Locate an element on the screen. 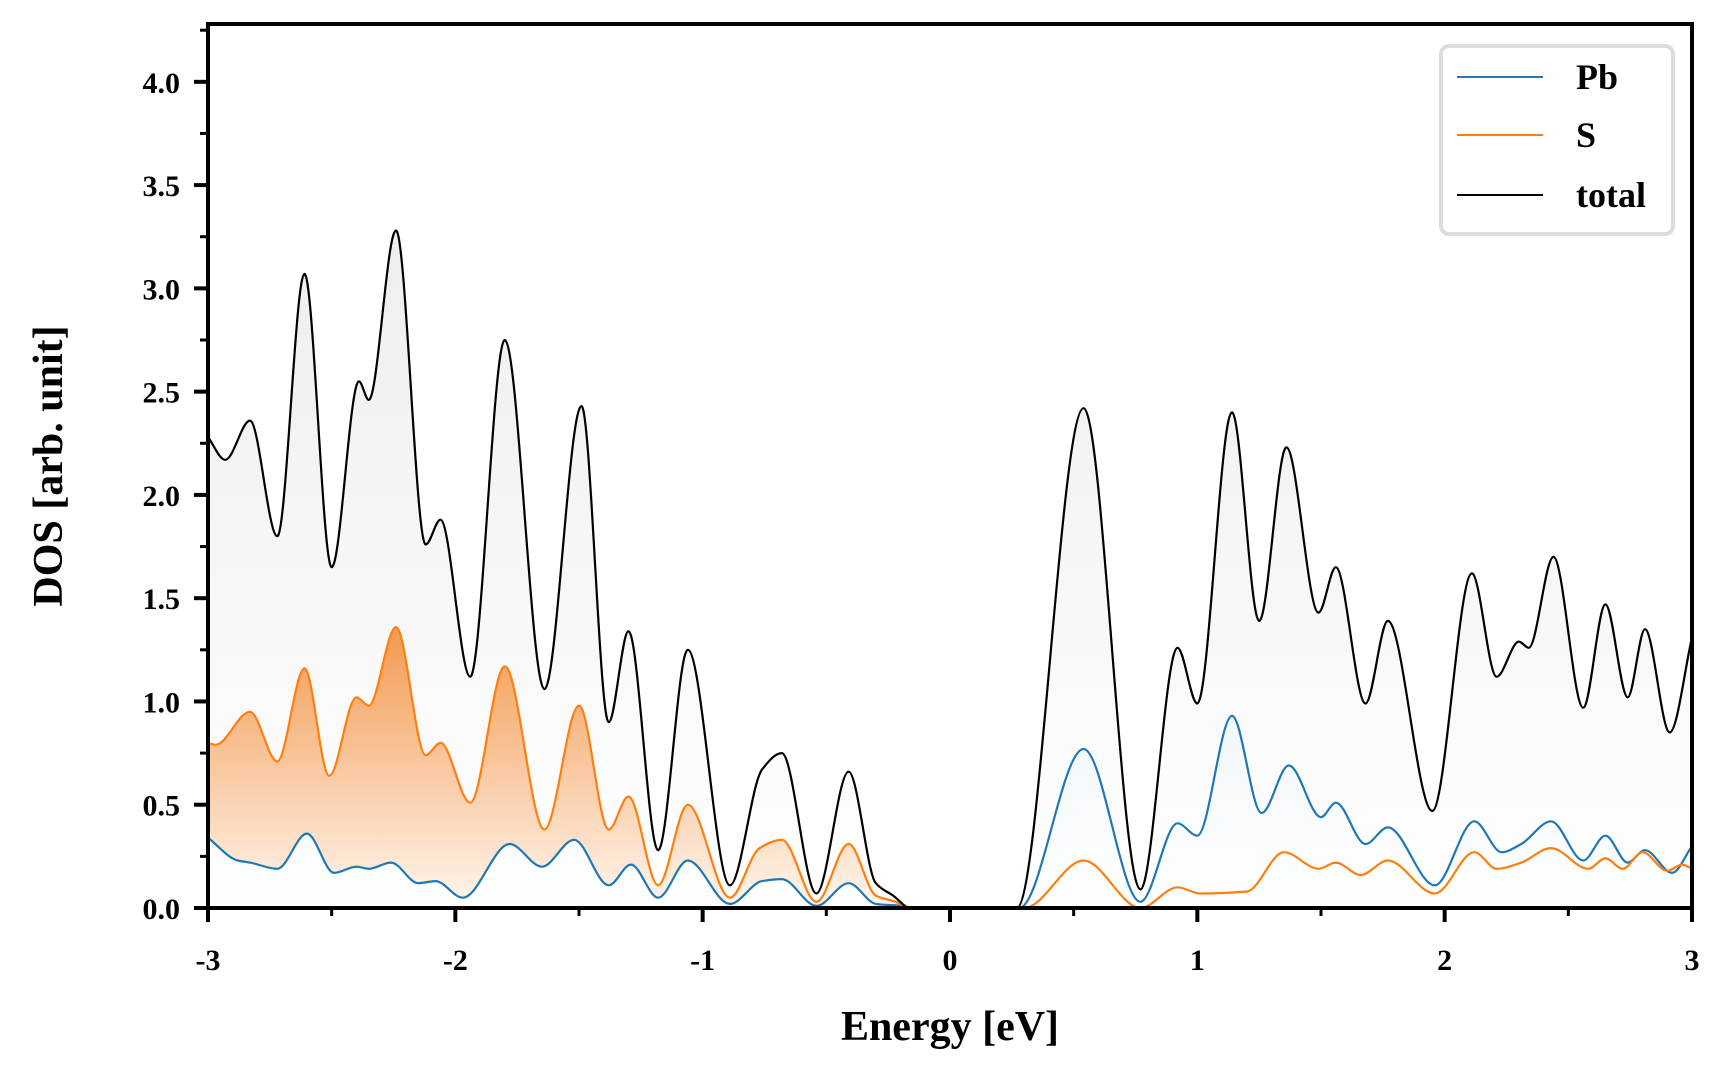  y-axis-title: DOS [arb. unit] is located at coordinates (49, 465).